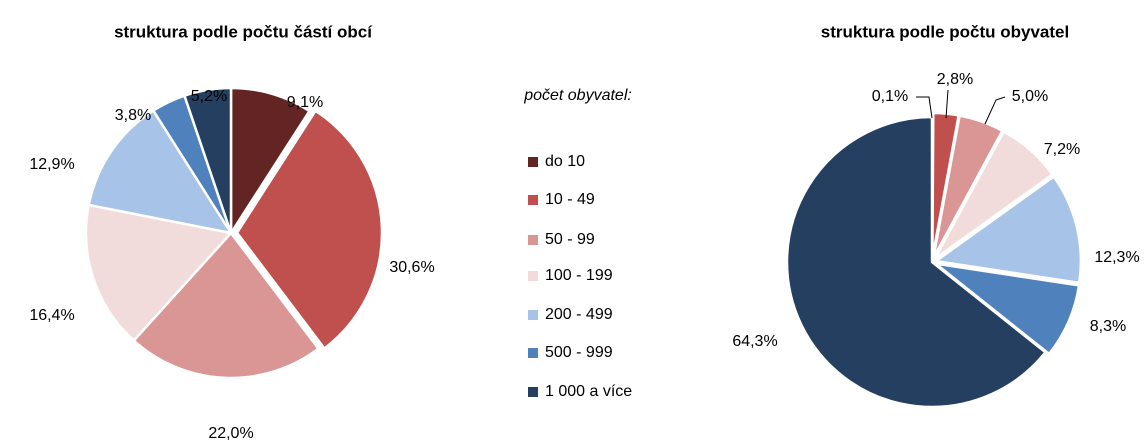 The height and width of the screenshot is (443, 1146). I want to click on legend-label: 200 - 499, so click(579, 314).